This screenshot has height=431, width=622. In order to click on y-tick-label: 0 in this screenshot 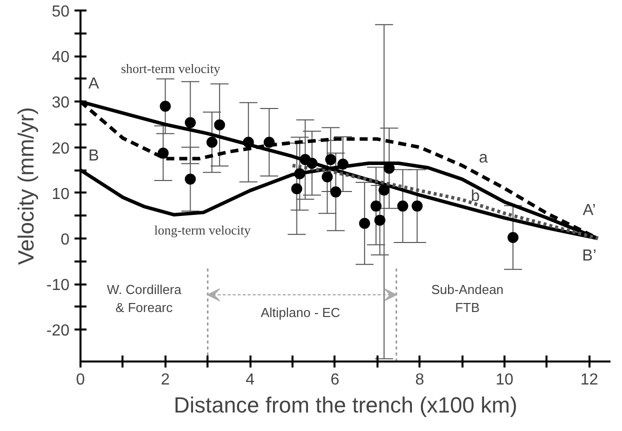, I will do `click(65, 239)`.